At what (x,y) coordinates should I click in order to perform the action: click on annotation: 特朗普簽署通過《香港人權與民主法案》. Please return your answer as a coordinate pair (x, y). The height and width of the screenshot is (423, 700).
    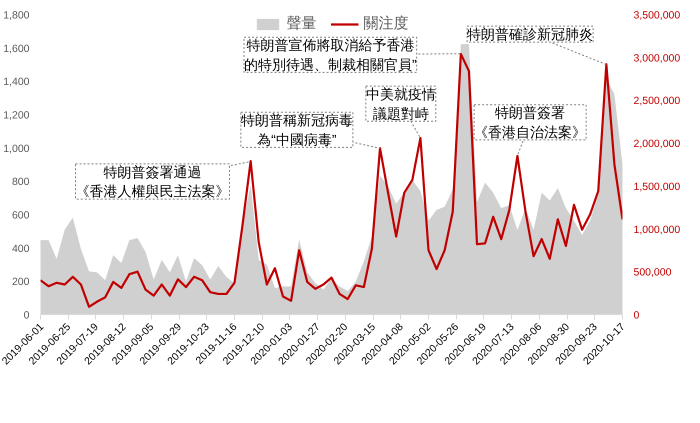
    Looking at the image, I should click on (153, 182).